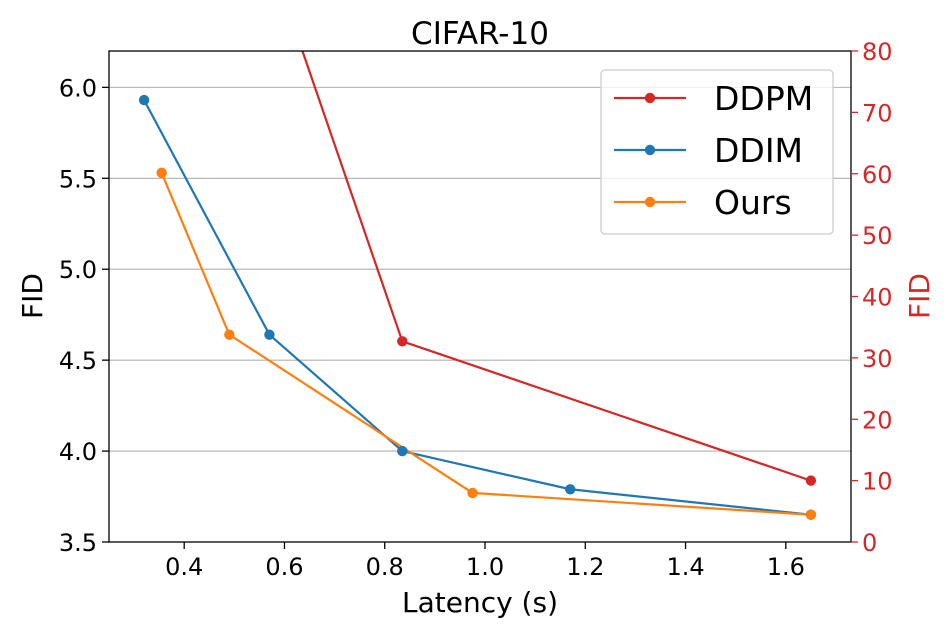  I want to click on y-left-axis-label: FID, so click(32, 296).